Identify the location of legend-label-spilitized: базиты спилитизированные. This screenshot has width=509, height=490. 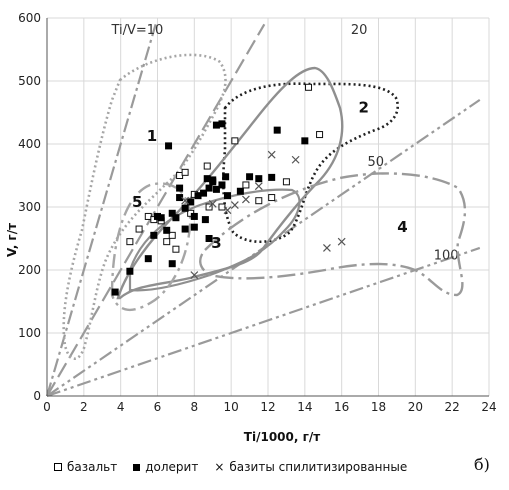
(318, 467).